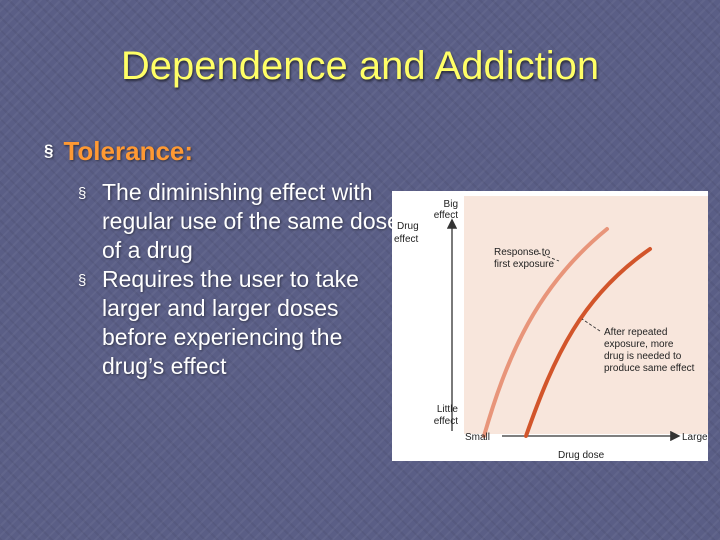 The width and height of the screenshot is (720, 540). Describe the element at coordinates (581, 455) in the screenshot. I see `x-axis-title: Drug dose` at that location.